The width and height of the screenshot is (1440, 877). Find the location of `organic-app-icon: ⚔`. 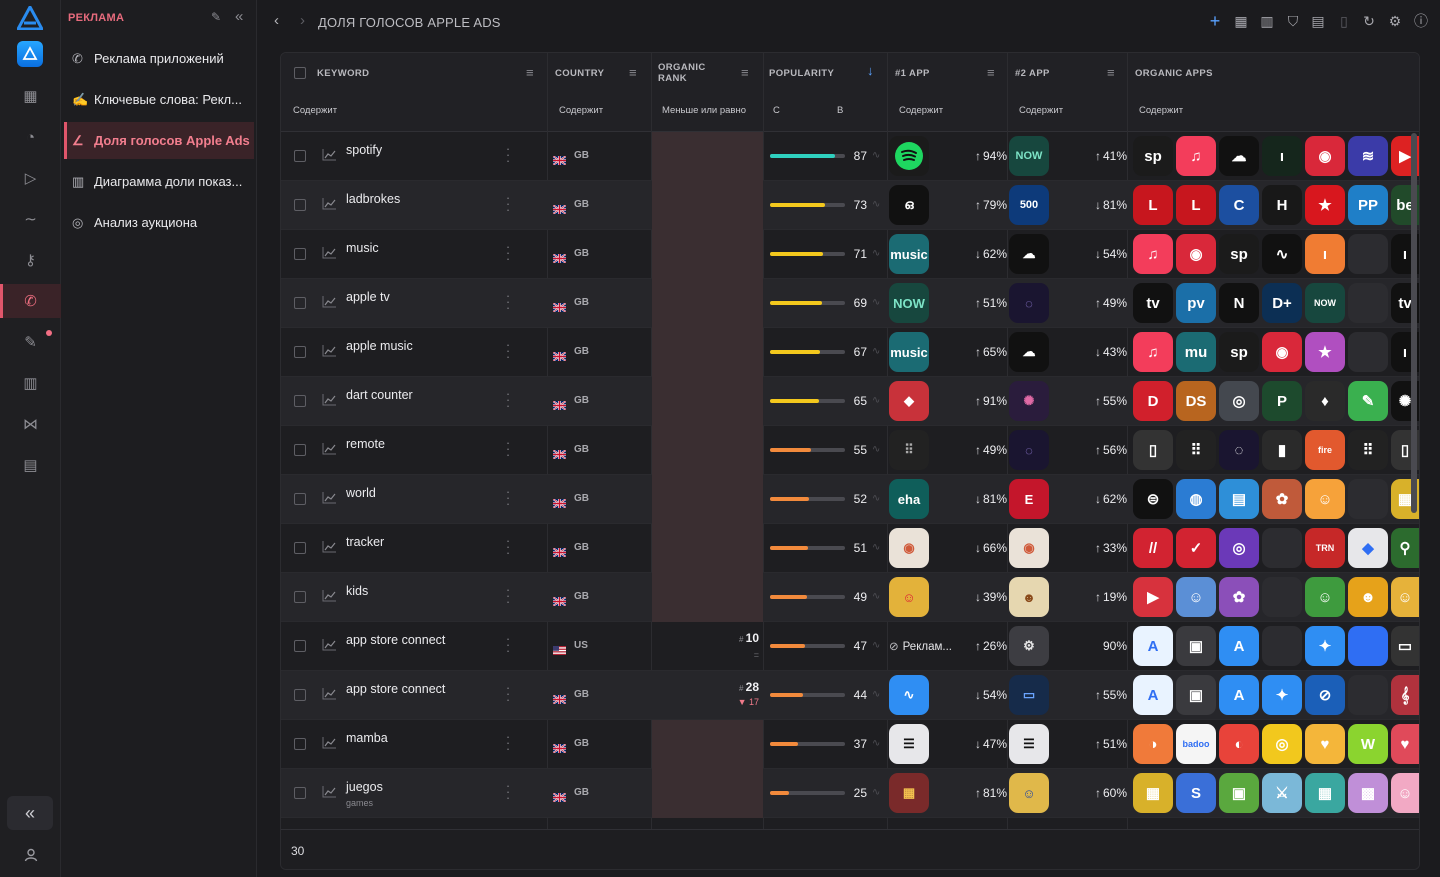

organic-app-icon: ⚔ is located at coordinates (1282, 793).